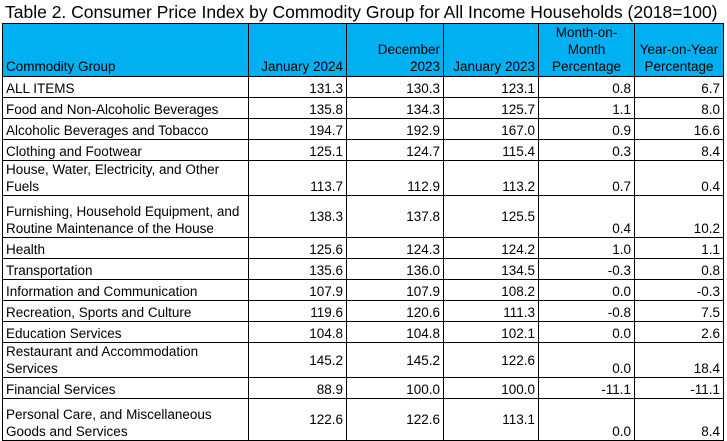  I want to click on table-row: Health 125.6 124.3 124.2 1.0 1.1, so click(363, 248).